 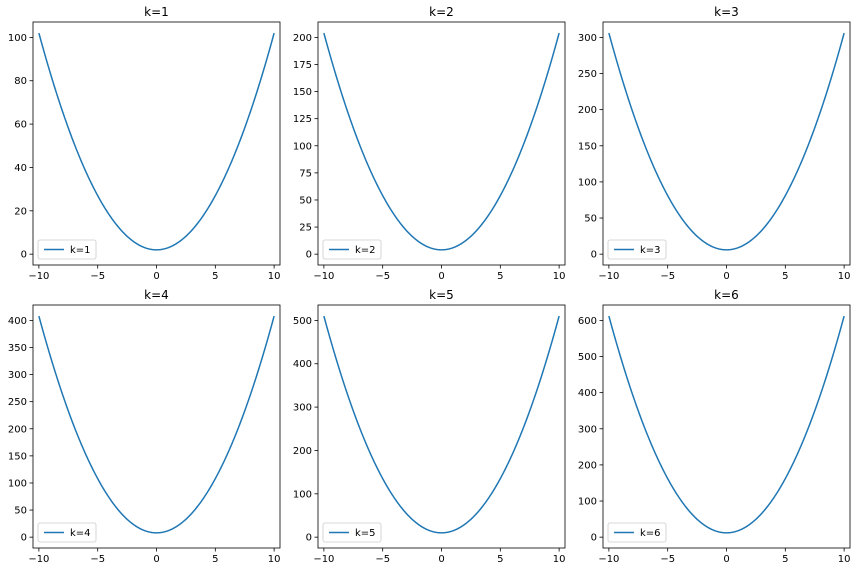 I want to click on y-tick-label: 350, so click(x=17, y=348).